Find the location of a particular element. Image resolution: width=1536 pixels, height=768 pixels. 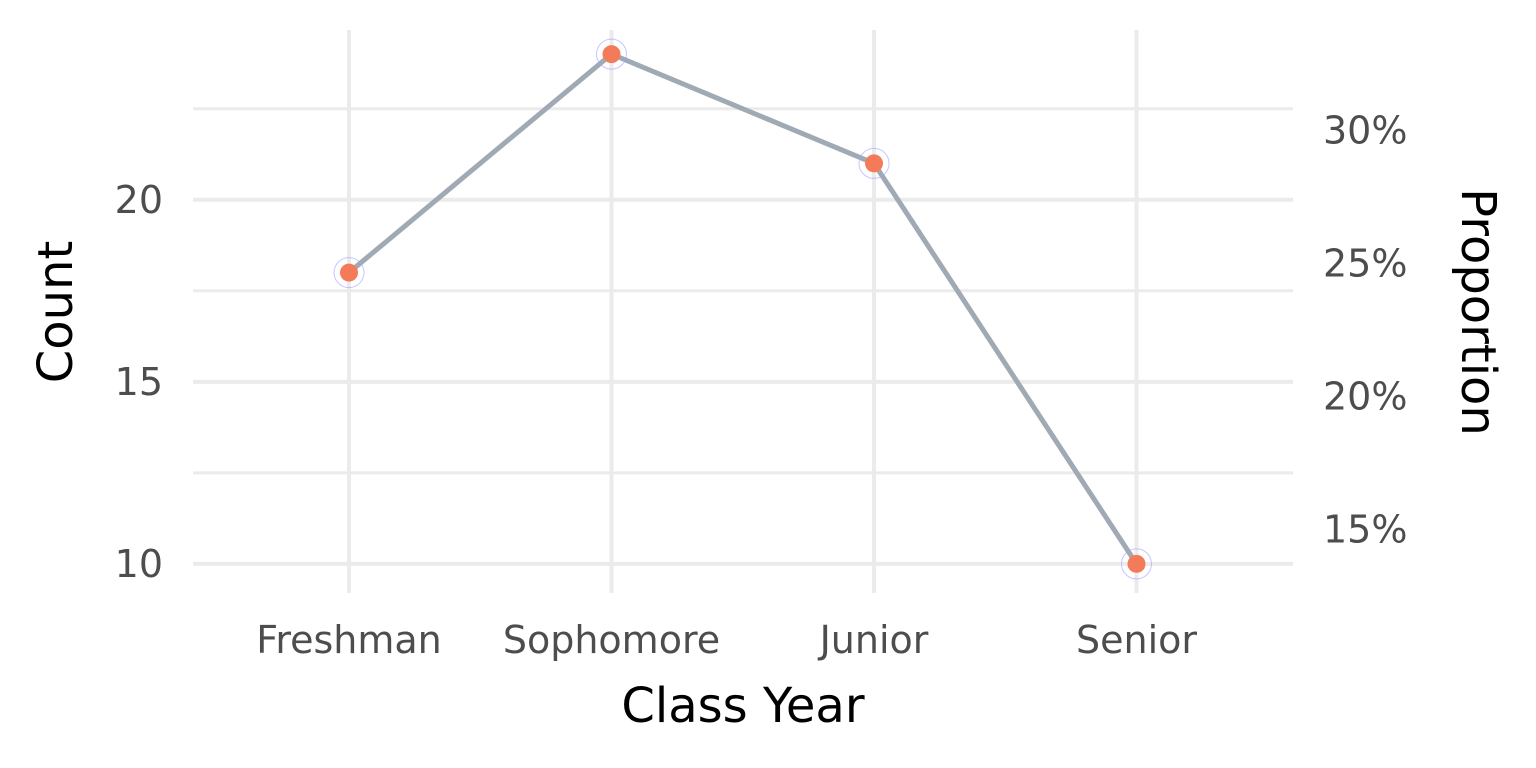

y-axis-left-ticks: 10 15 20 is located at coordinates (139, 382).